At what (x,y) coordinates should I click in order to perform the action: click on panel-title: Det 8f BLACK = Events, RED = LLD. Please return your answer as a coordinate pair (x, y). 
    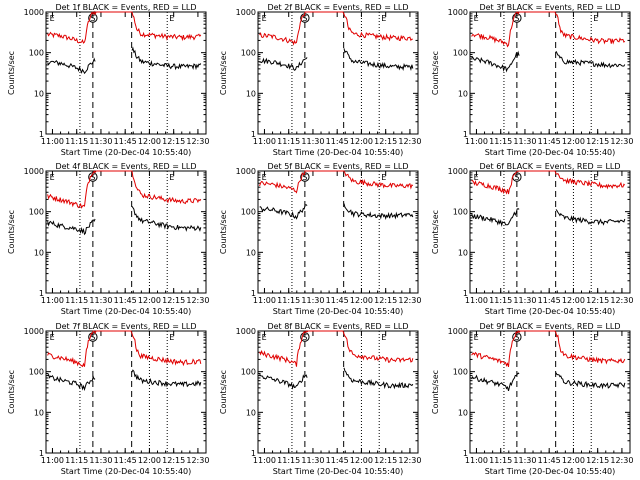
    Looking at the image, I should click on (337, 326).